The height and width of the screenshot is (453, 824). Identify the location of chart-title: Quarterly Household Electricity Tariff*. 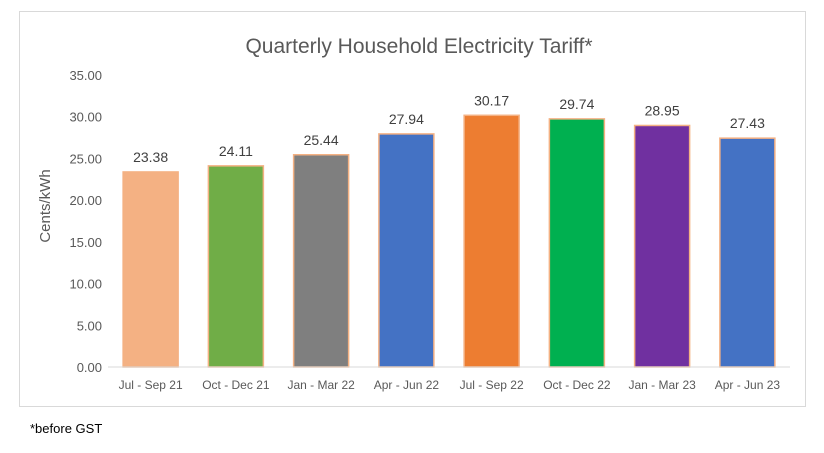
(418, 46).